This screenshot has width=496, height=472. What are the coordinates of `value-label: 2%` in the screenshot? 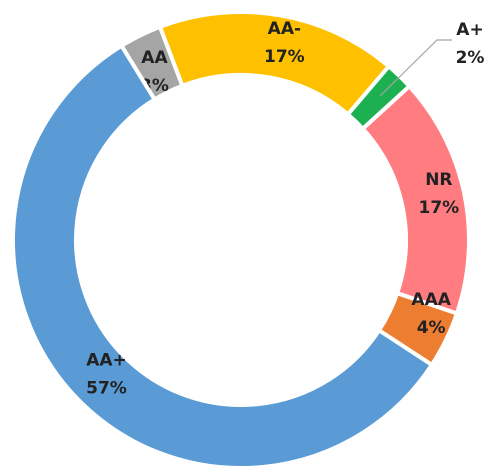 It's located at (470, 58).